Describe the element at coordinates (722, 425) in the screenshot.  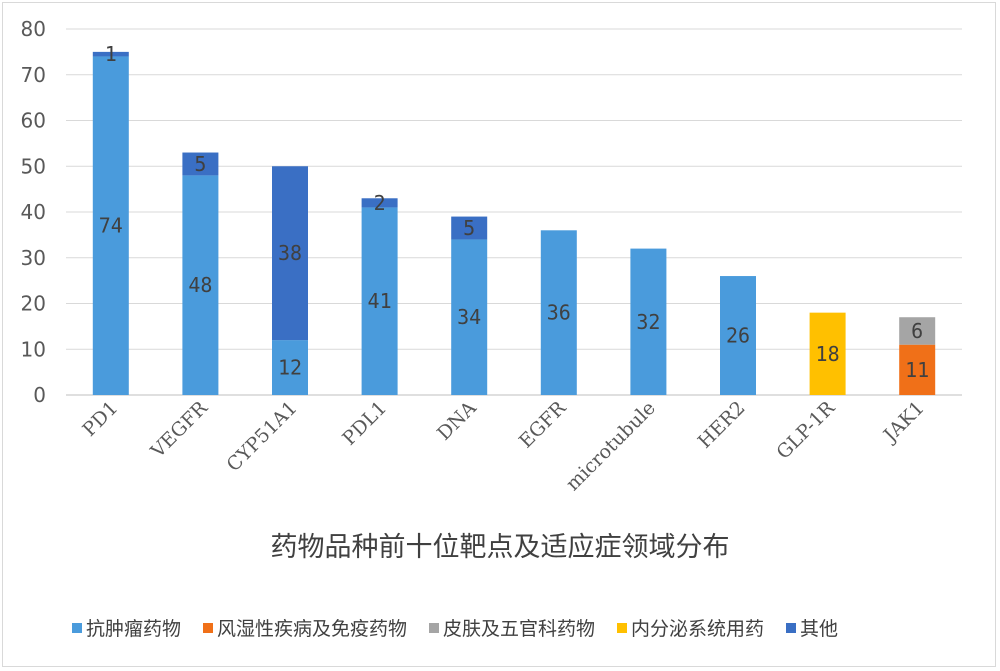
I see `x-tick-label: HER2` at that location.